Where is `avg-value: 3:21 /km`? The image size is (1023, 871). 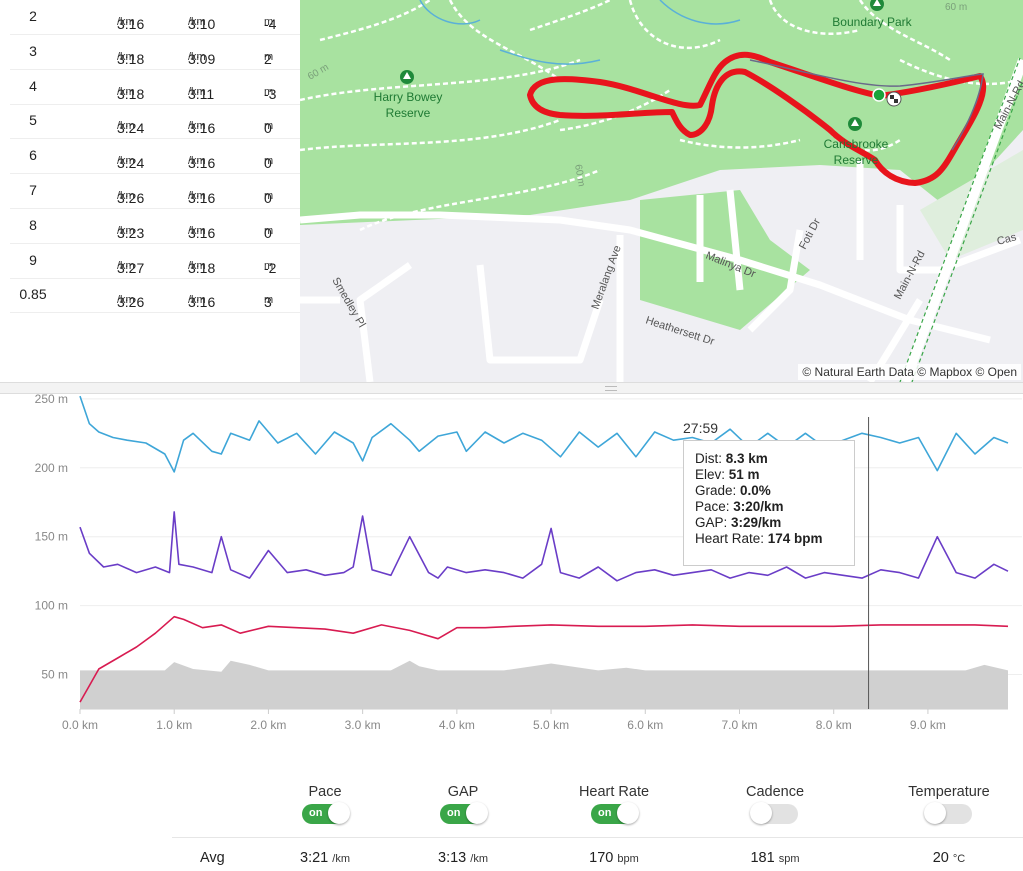
avg-value: 3:21 /km is located at coordinates (325, 858).